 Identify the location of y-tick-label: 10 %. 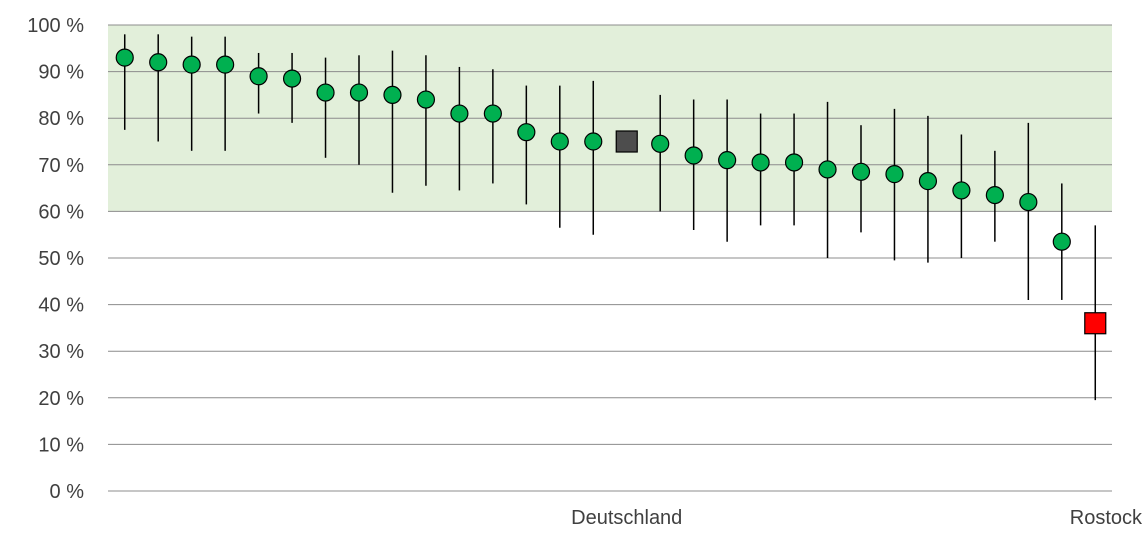
(61, 445).